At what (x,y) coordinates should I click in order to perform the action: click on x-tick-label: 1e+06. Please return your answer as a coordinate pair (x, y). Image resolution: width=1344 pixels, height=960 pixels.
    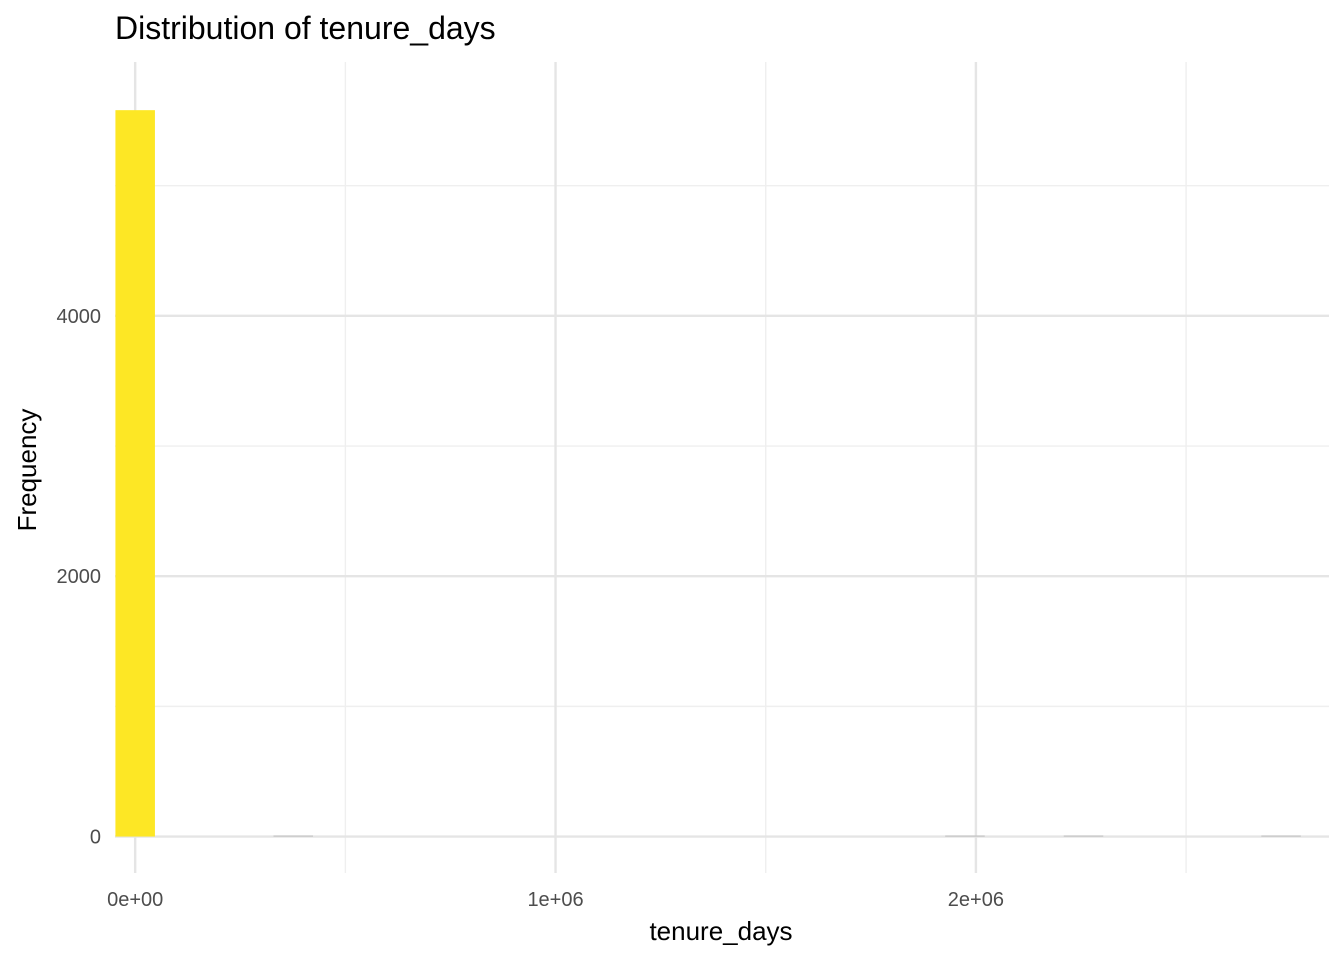
    Looking at the image, I should click on (555, 900).